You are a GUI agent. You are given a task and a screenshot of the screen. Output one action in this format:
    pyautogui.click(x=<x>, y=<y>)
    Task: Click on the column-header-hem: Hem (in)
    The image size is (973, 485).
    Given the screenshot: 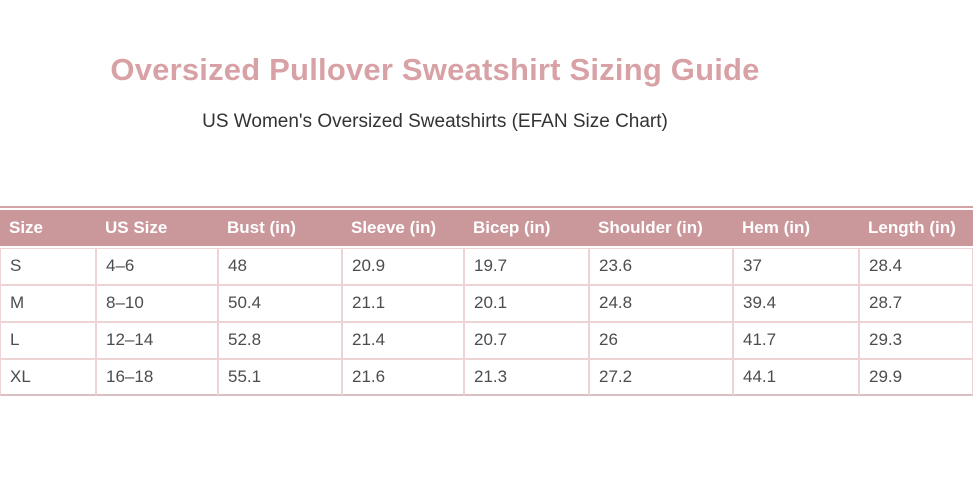 What is the action you would take?
    pyautogui.click(x=796, y=228)
    